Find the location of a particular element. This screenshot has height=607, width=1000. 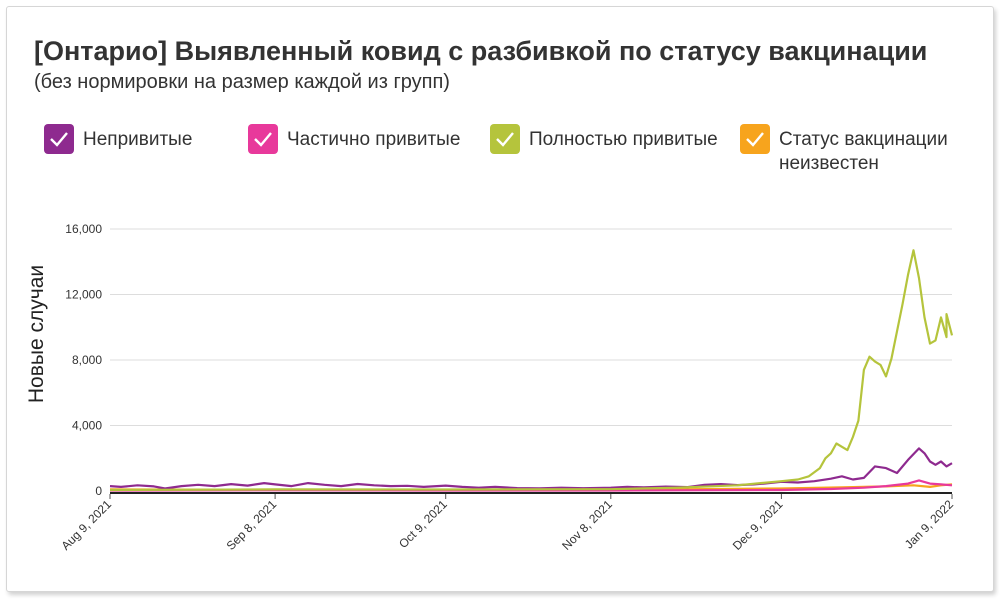

y-tick-label: 4,000 is located at coordinates (87, 426).